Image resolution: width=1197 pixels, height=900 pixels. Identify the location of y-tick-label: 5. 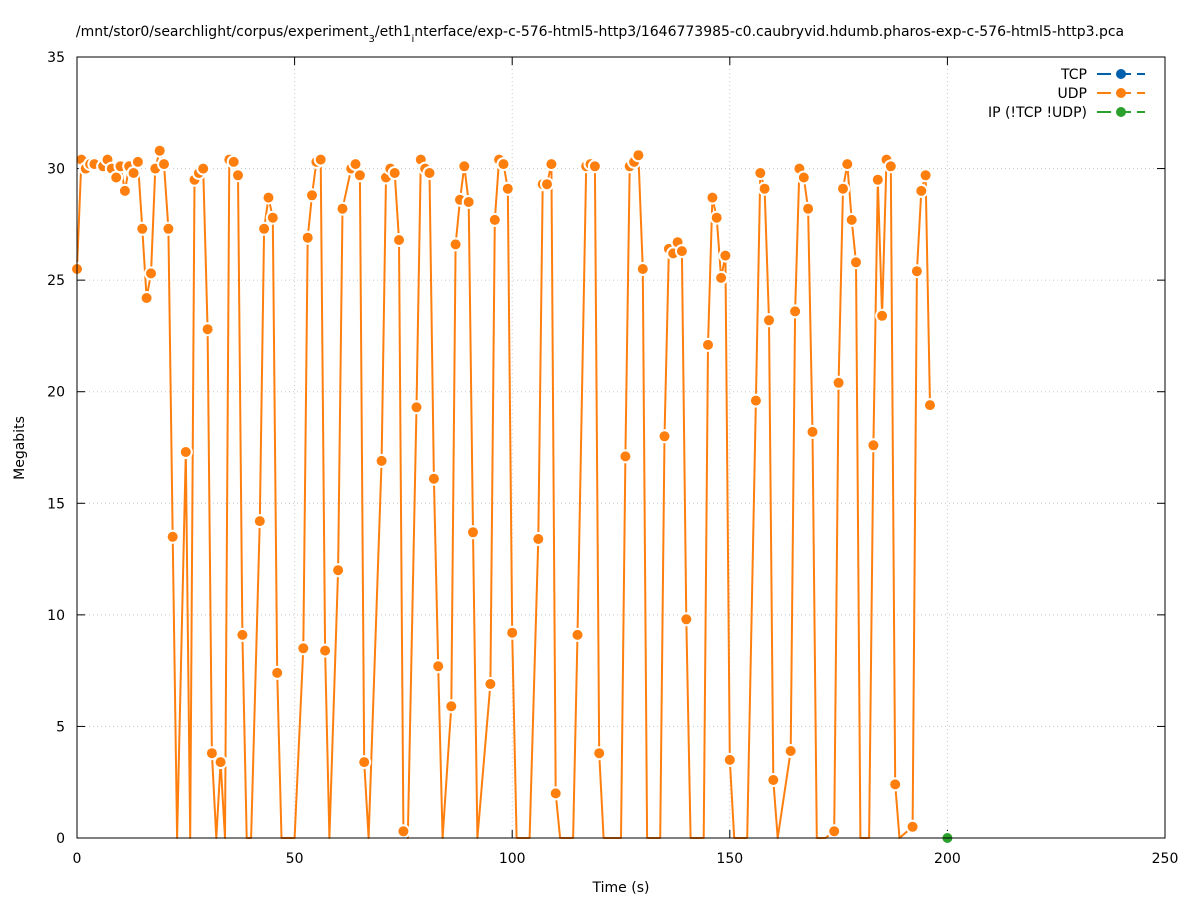
(60, 727).